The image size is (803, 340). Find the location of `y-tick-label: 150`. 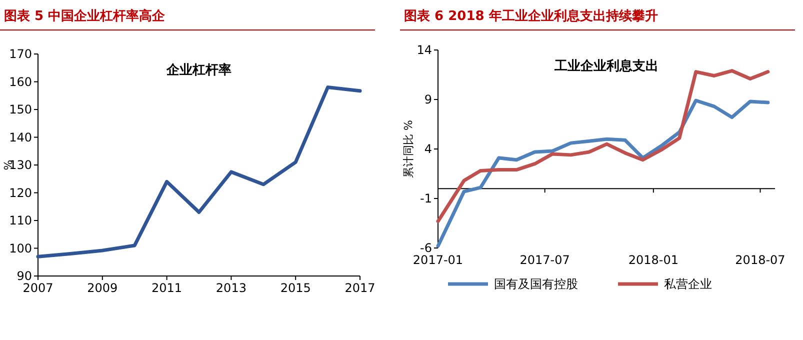

y-tick-label: 150 is located at coordinates (20, 109).